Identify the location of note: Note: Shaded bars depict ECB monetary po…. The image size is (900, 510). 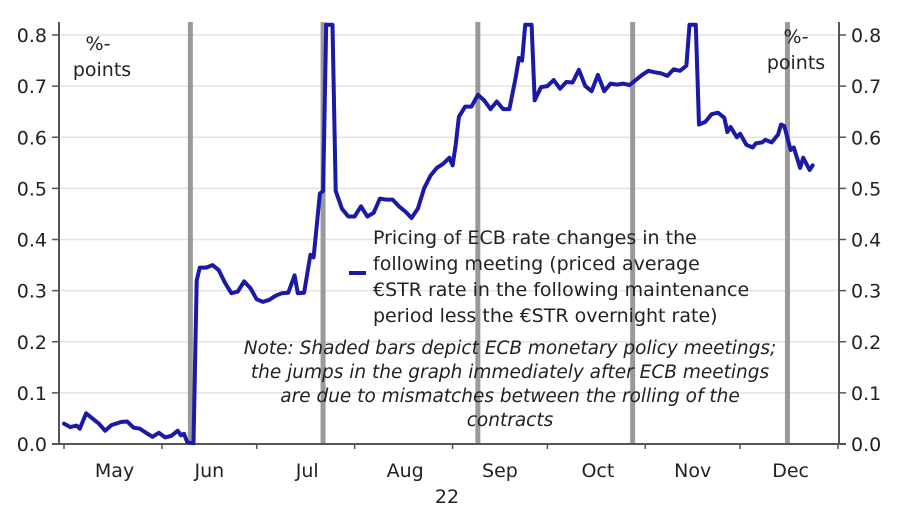
(510, 384).